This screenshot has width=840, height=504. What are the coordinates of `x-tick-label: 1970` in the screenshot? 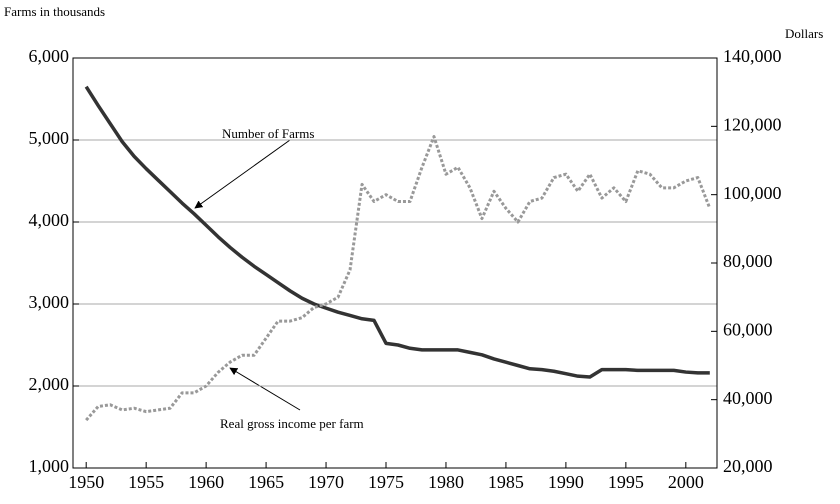 It's located at (326, 482).